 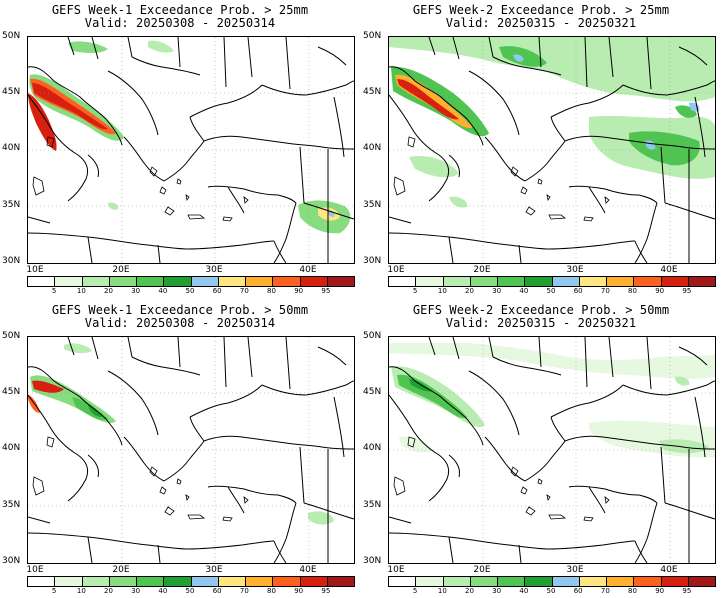 I want to click on colorbar-tick-label: 90, so click(x=299, y=291).